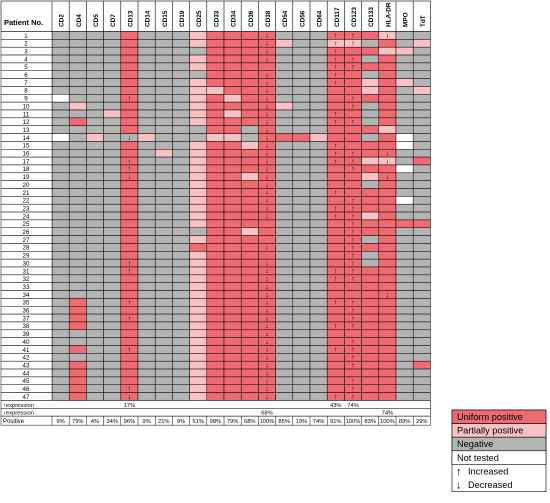 The height and width of the screenshot is (503, 550). I want to click on column-label: CD2, so click(62, 20).